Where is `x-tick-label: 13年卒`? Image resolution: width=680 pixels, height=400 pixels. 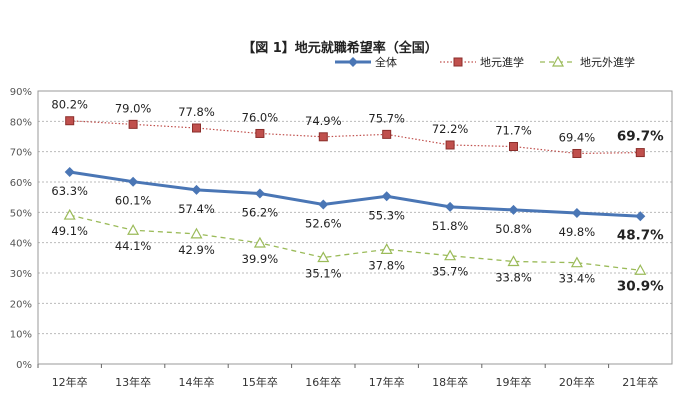
x-tick-label: 13年卒 is located at coordinates (133, 382).